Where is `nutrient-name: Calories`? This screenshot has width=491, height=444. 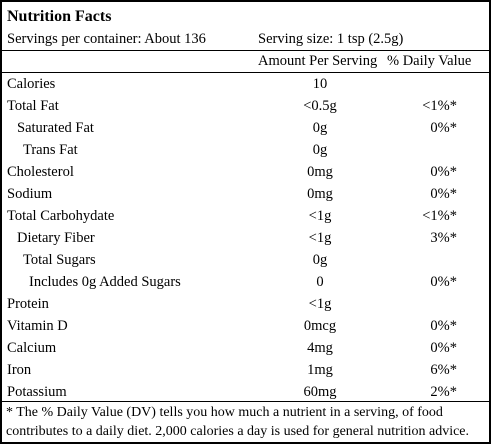 nutrient-name: Calories is located at coordinates (31, 84).